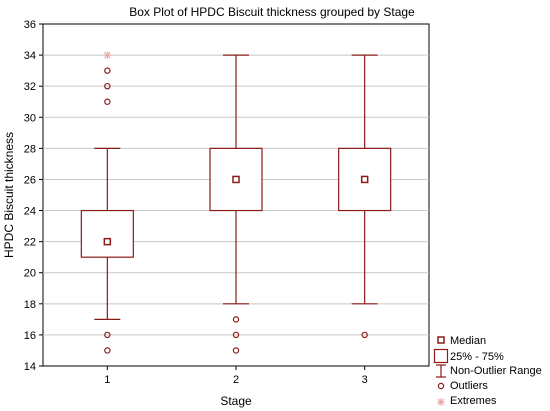  I want to click on y-tick-label-36: 36, so click(30, 25).